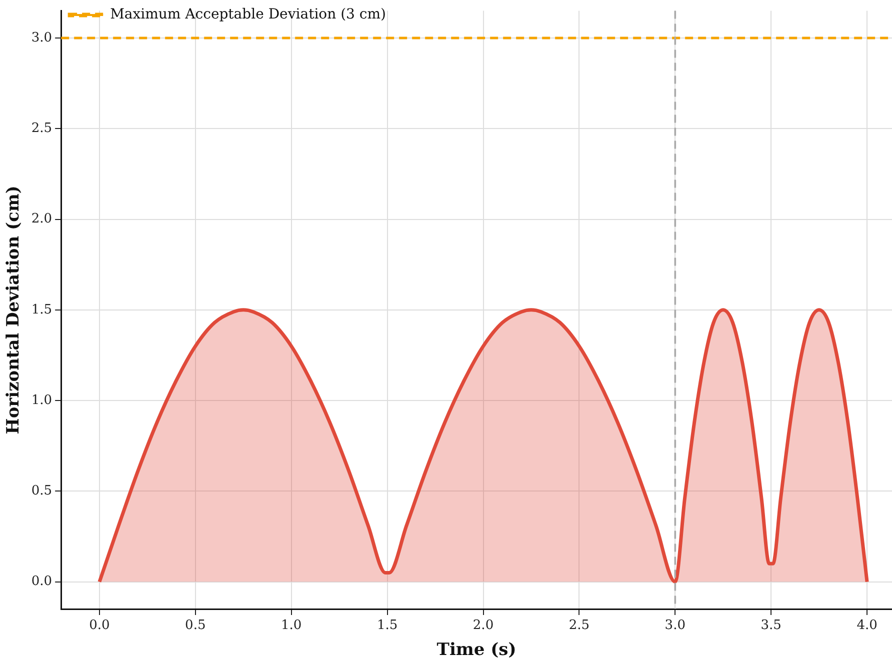 The height and width of the screenshot is (665, 892). What do you see at coordinates (41, 310) in the screenshot?
I see `y-tick-label: 1.5` at bounding box center [41, 310].